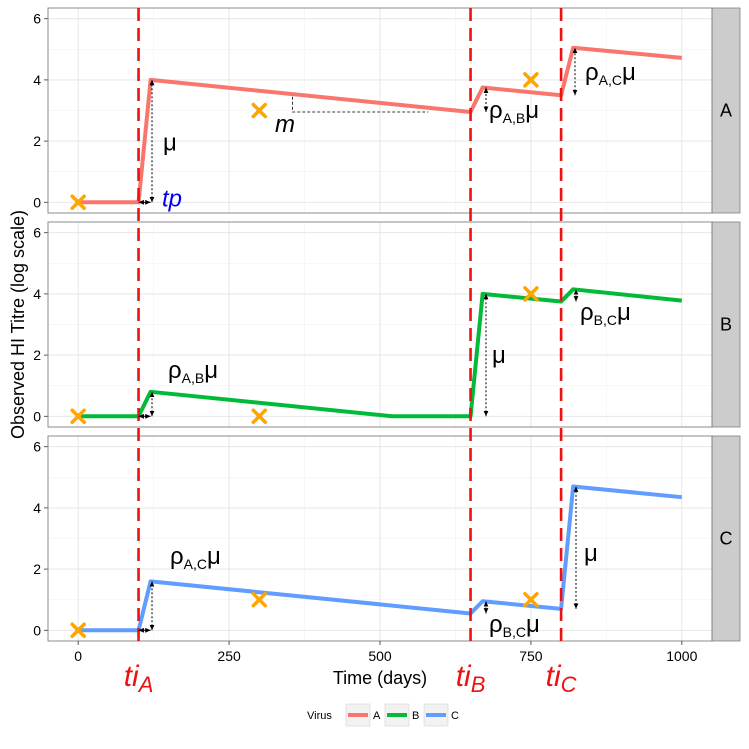  What do you see at coordinates (681, 656) in the screenshot?
I see `x-tick-label: 1000` at bounding box center [681, 656].